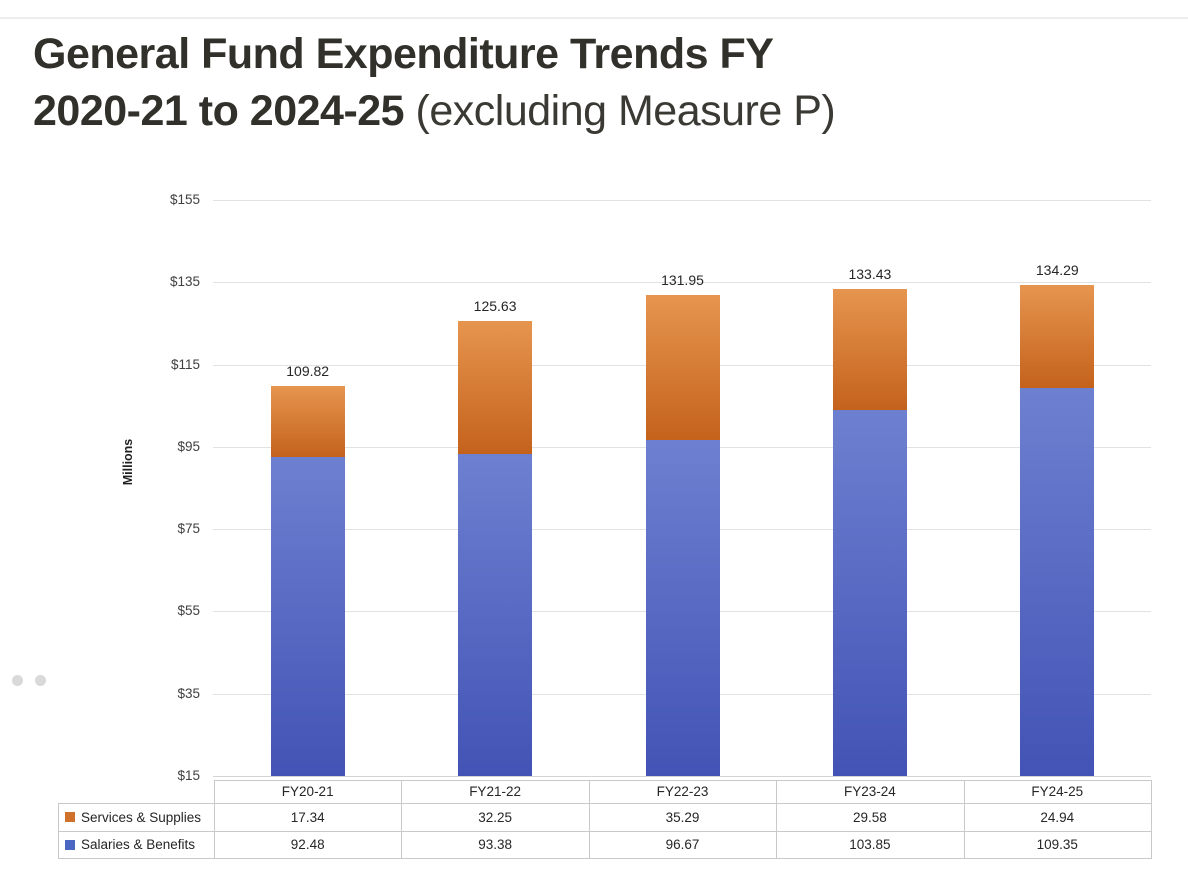 This screenshot has height=881, width=1188. What do you see at coordinates (682, 279) in the screenshot?
I see `bar-total-data-label: 131.95` at bounding box center [682, 279].